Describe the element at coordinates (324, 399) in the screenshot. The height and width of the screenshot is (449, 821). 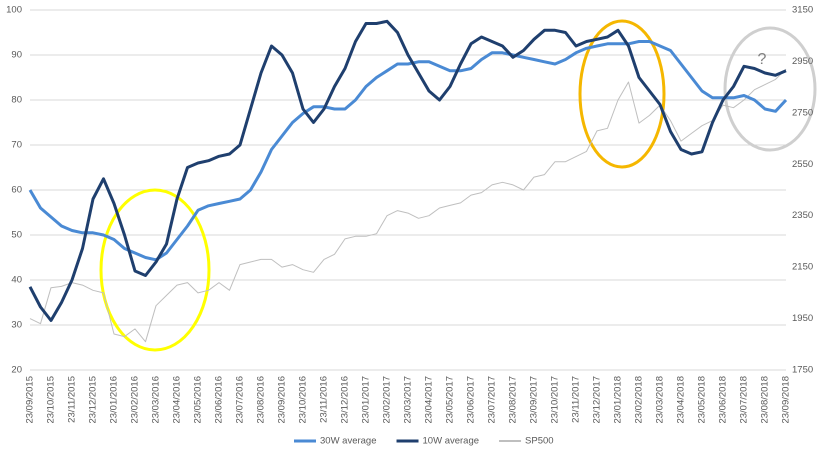
I see `x-tick-label: 23/11/2016` at that location.